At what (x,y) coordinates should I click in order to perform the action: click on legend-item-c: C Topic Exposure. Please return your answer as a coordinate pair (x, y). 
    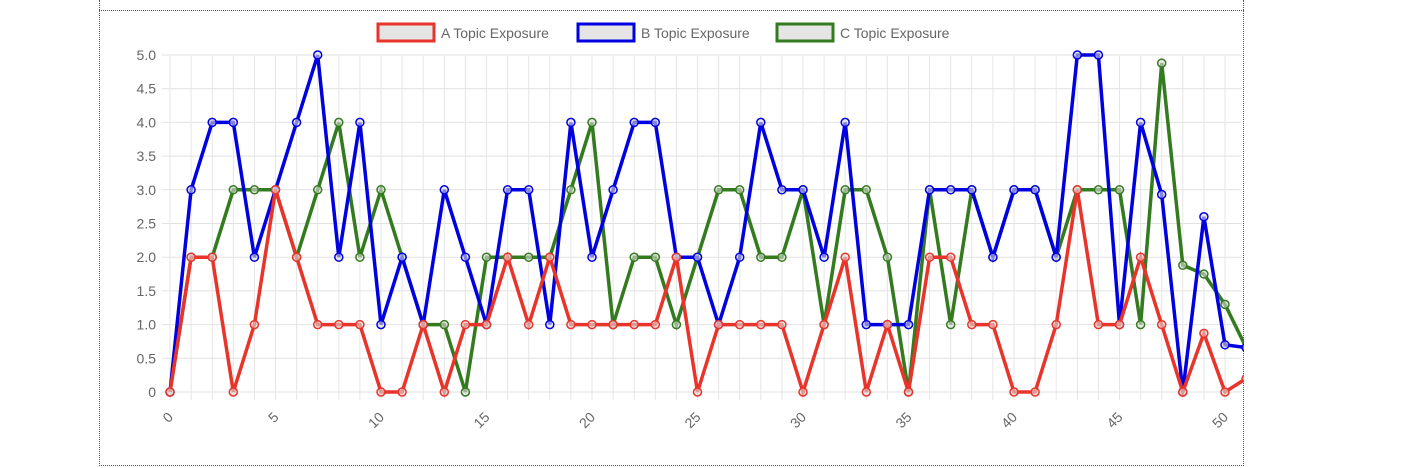
    Looking at the image, I should click on (862, 32).